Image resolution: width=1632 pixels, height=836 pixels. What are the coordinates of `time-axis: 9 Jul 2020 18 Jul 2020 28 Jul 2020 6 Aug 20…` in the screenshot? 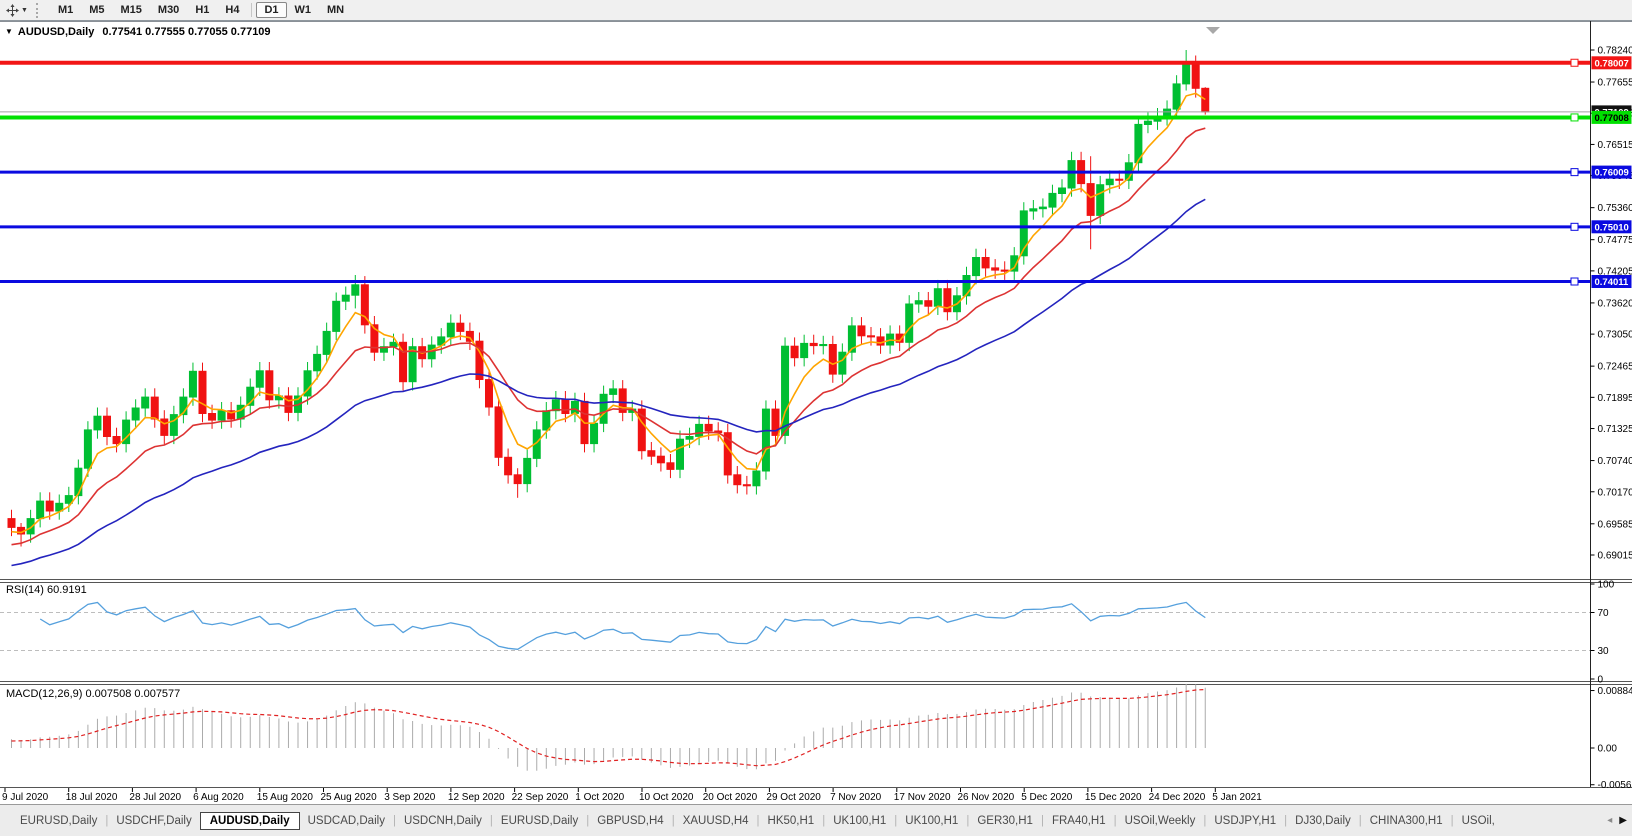 It's located at (632, 795).